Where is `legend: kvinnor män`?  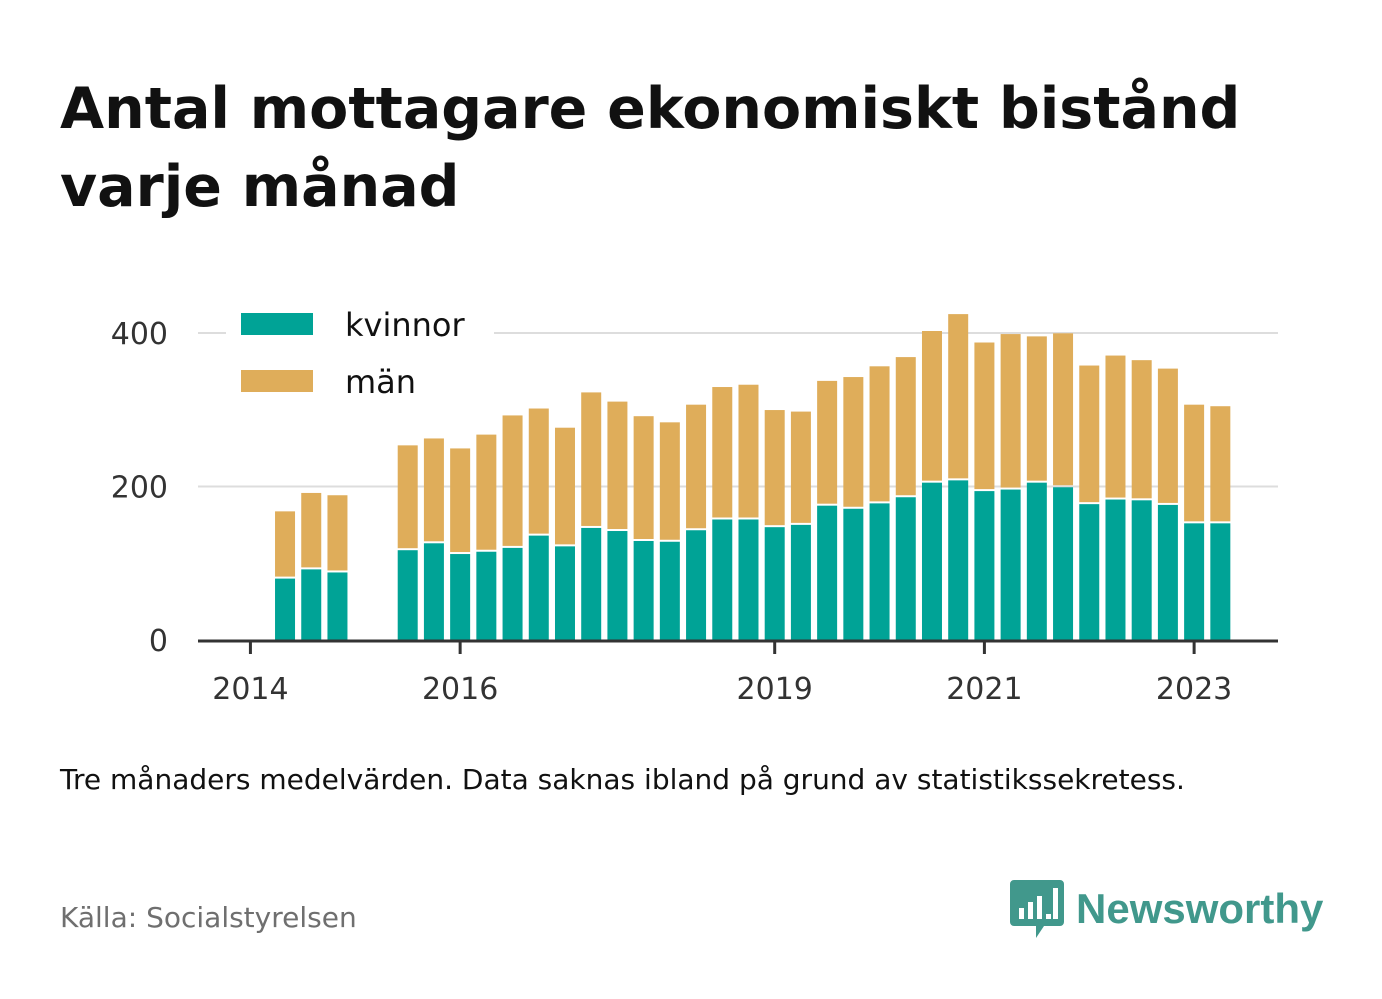 legend: kvinnor män is located at coordinates (360, 355).